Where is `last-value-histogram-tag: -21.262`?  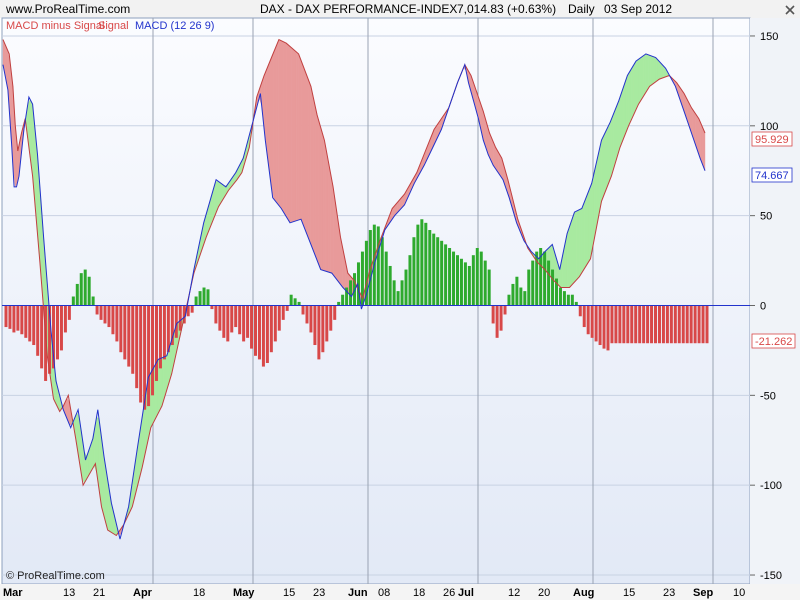 last-value-histogram-tag: -21.262 is located at coordinates (773, 341).